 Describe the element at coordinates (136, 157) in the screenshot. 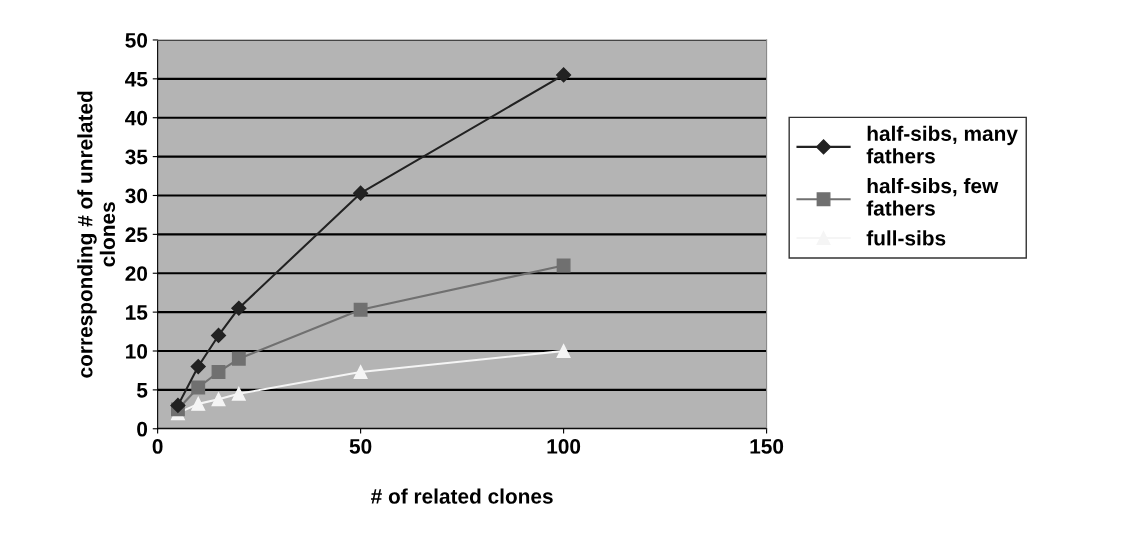

I see `y-tick-label: 35` at that location.